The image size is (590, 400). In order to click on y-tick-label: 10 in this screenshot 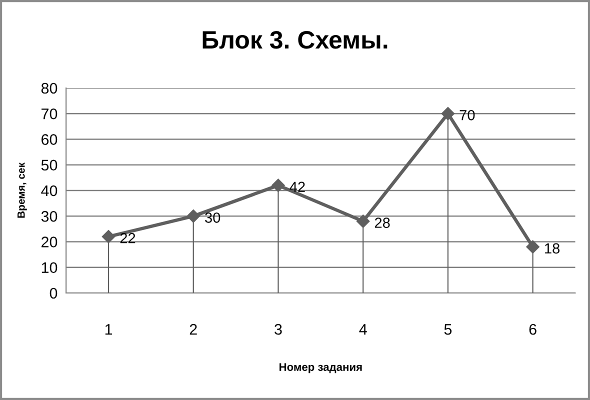, I will do `click(50, 268)`.